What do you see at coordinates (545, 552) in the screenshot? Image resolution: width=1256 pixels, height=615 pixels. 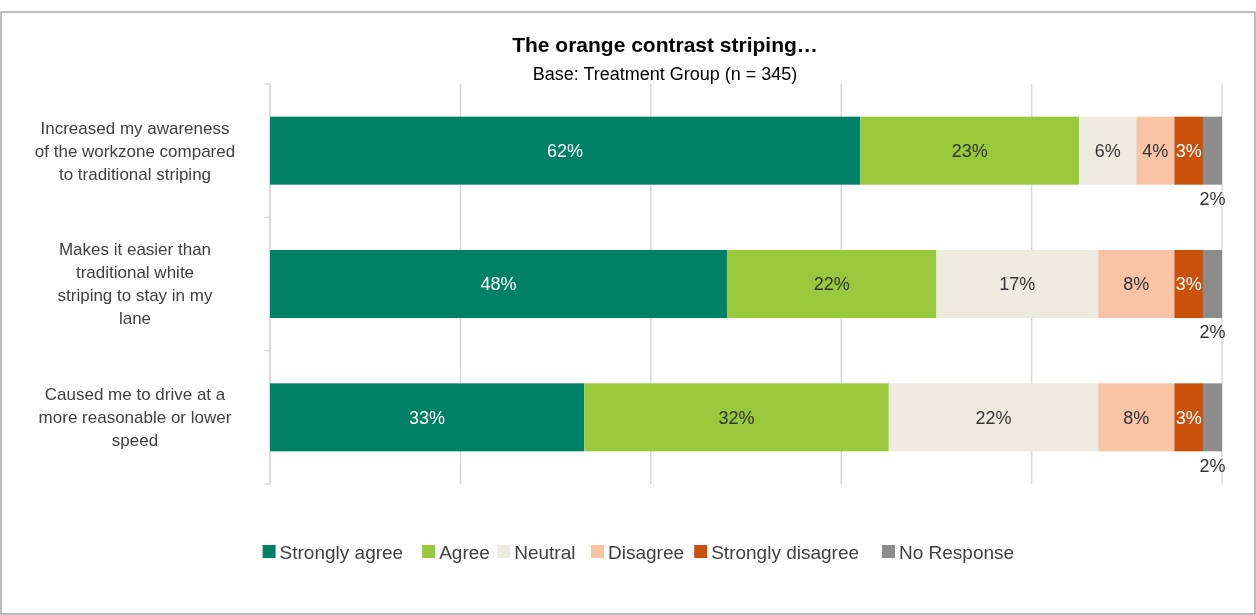 I see `legend-label: Neutral` at bounding box center [545, 552].